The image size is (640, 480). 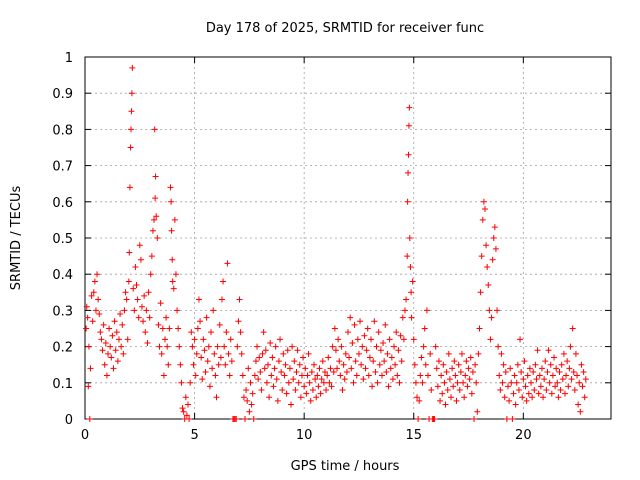 What do you see at coordinates (523, 435) in the screenshot?
I see `x-tick-label: 20` at bounding box center [523, 435].